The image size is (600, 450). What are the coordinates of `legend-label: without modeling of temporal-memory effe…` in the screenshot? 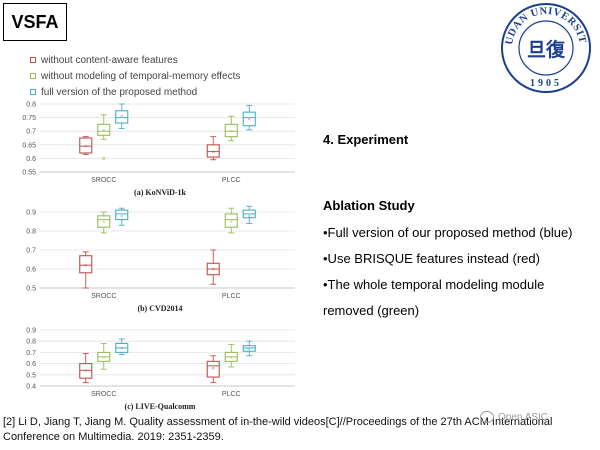 It's located at (141, 76).